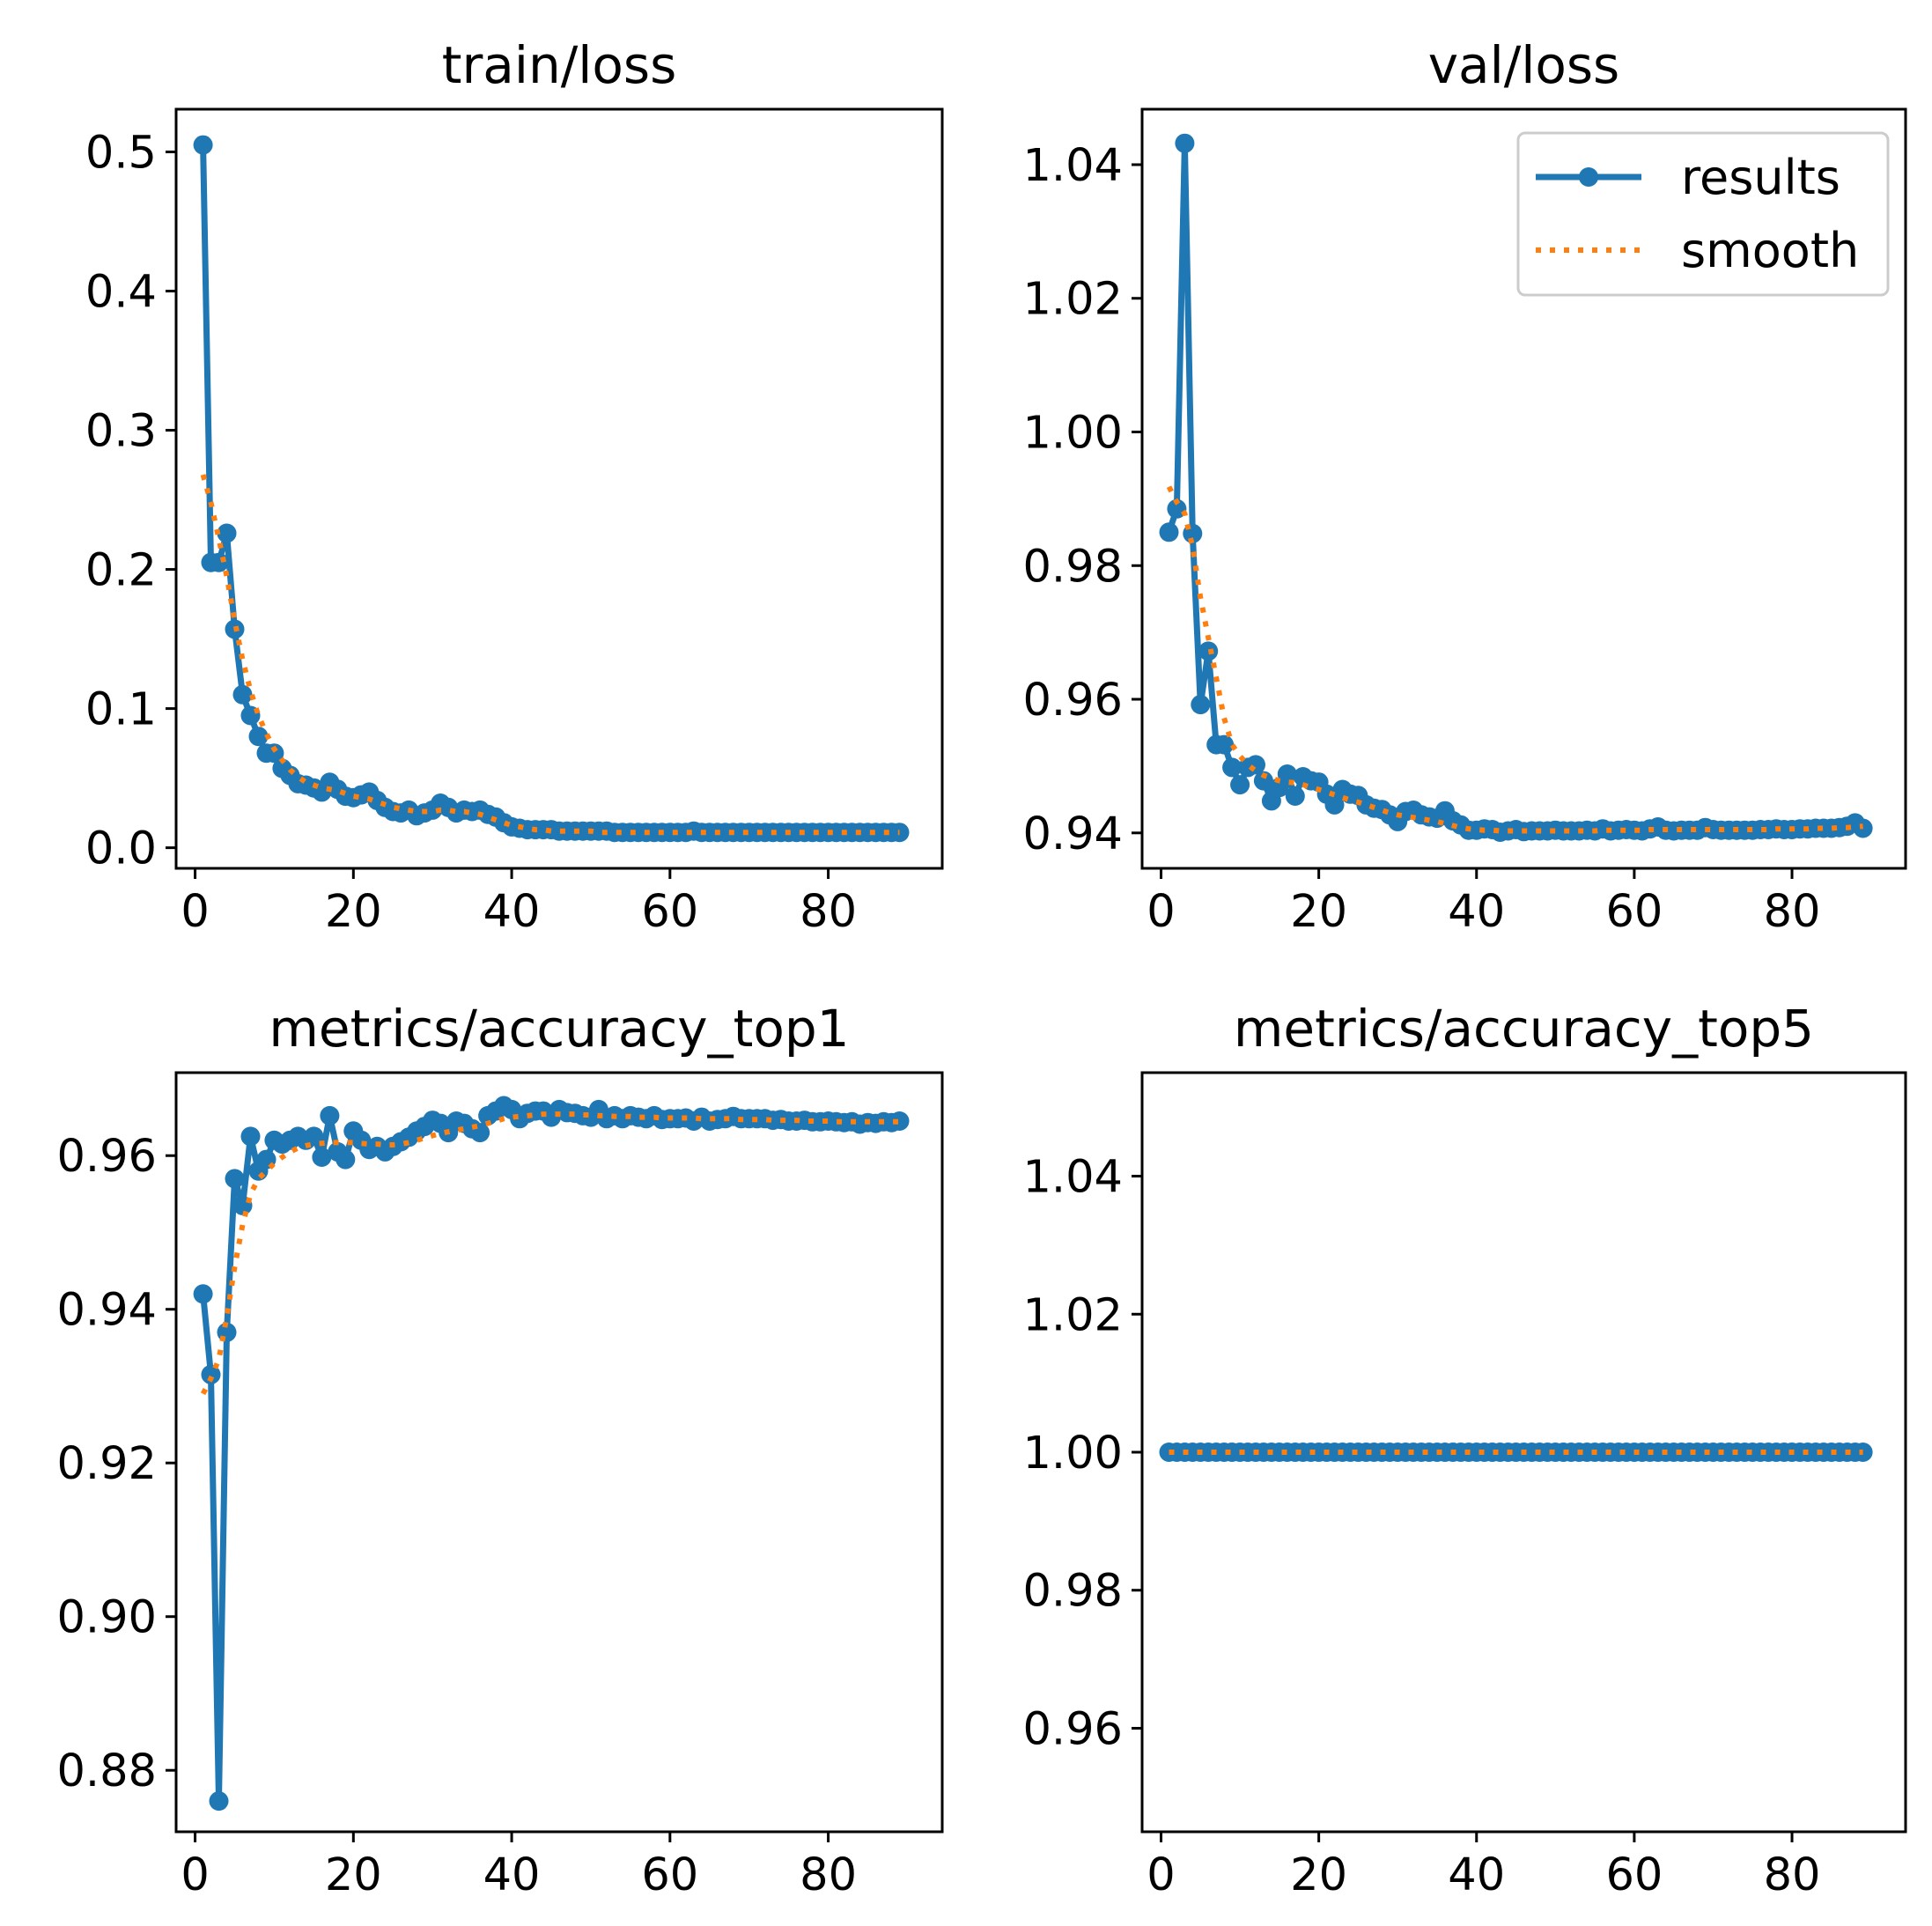  Describe the element at coordinates (559, 65) in the screenshot. I see `chart-title: train/loss` at that location.